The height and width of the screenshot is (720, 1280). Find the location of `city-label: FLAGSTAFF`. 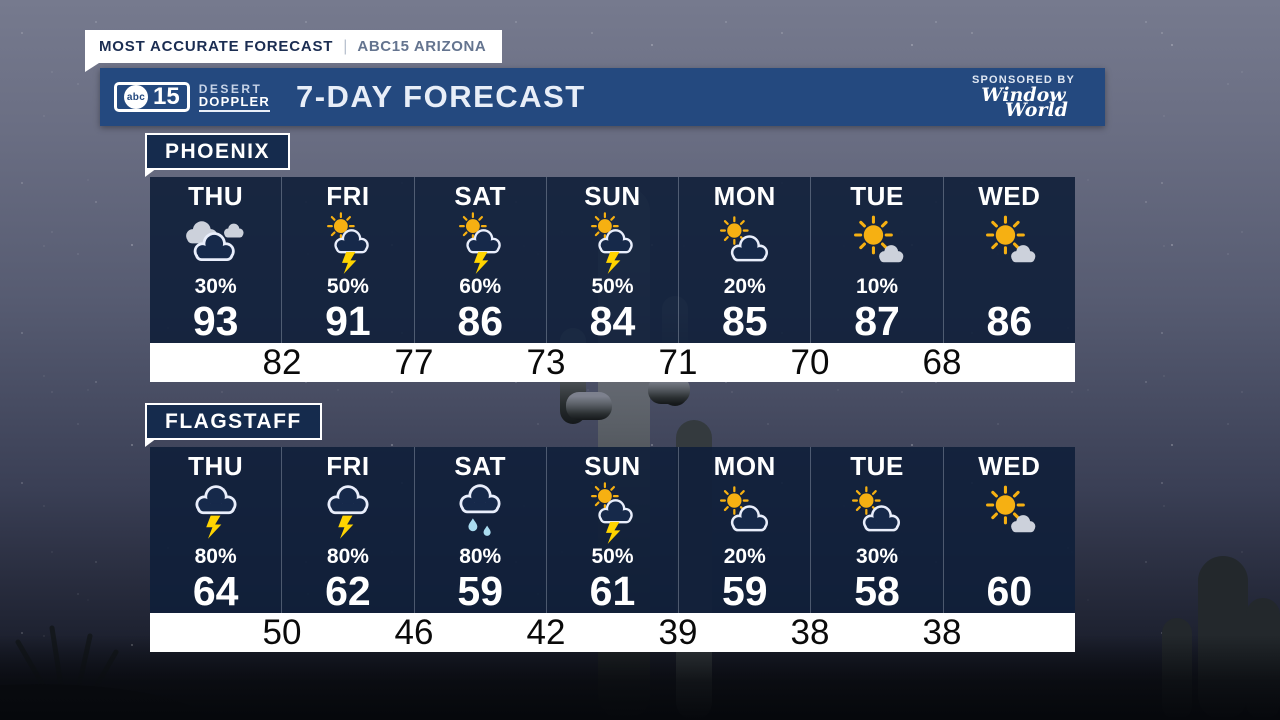

city-label: FLAGSTAFF is located at coordinates (233, 425).